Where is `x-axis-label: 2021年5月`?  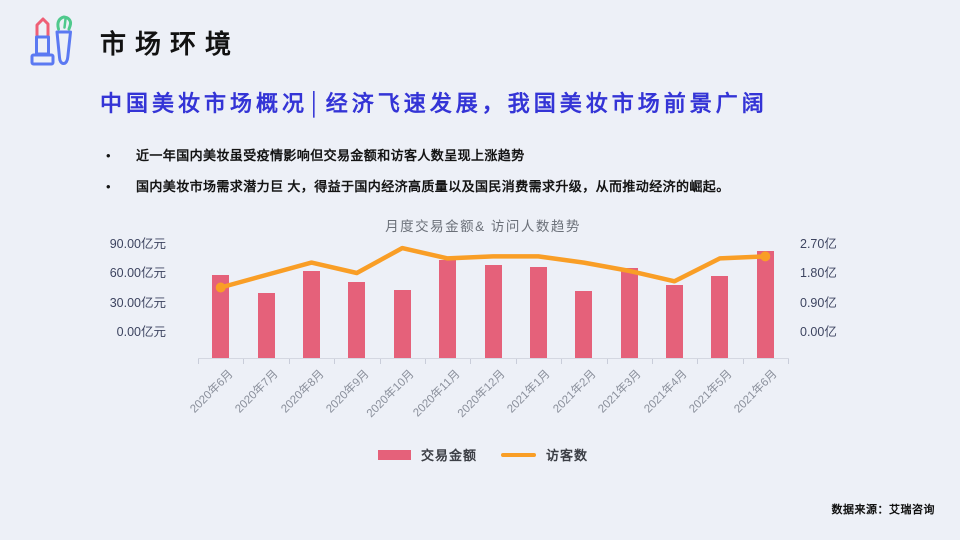 x-axis-label: 2021年5月 is located at coordinates (711, 392).